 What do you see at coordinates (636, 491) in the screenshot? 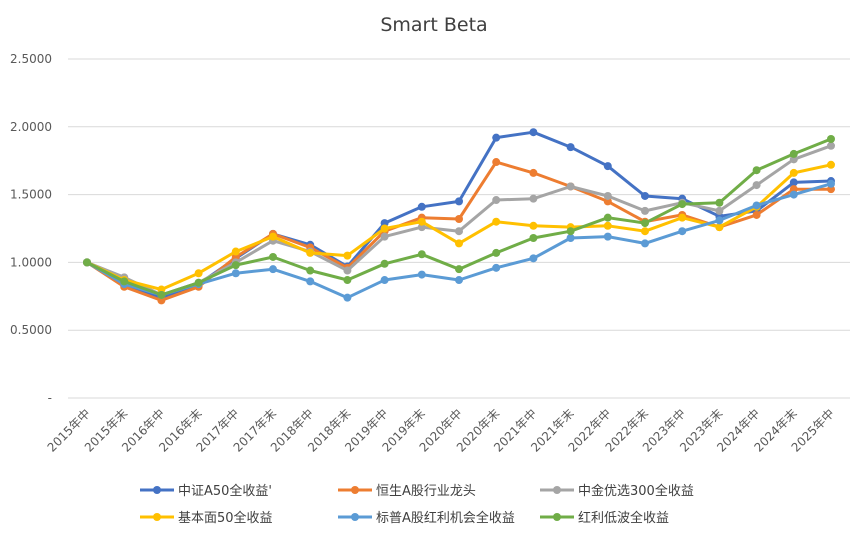
I see `legend-label: 中金优选300全收益` at bounding box center [636, 491].